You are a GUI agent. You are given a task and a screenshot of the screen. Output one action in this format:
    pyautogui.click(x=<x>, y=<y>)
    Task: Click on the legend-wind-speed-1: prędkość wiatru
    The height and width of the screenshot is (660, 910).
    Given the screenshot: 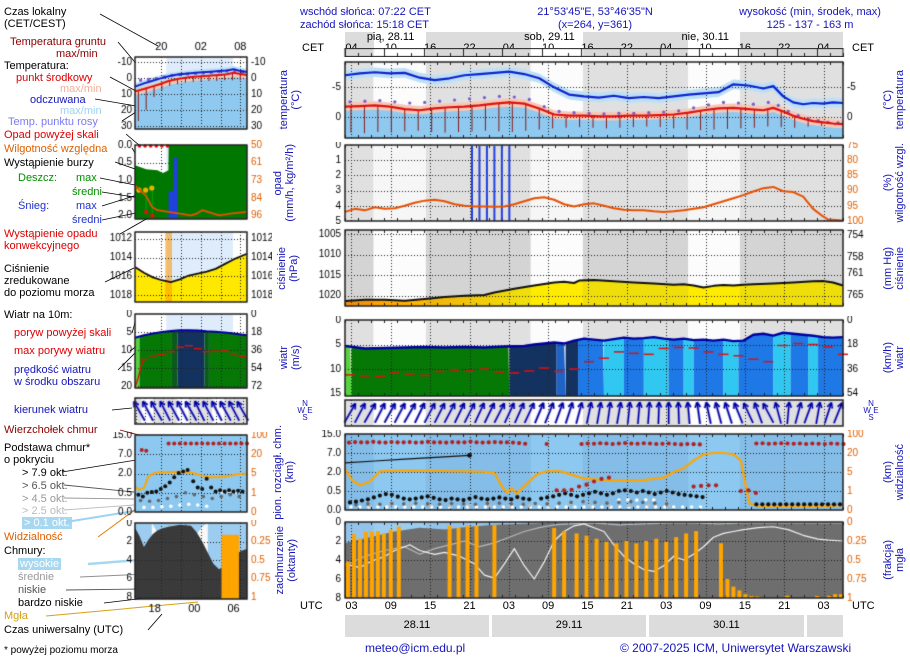 What is the action you would take?
    pyautogui.click(x=53, y=370)
    